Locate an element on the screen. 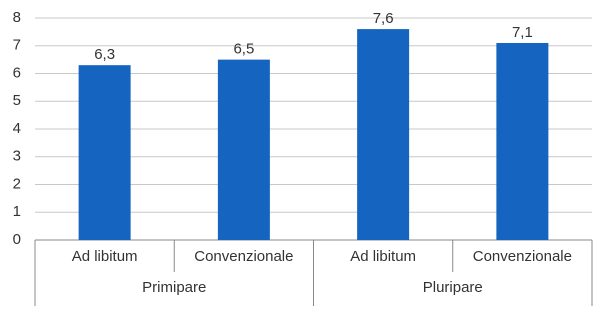  y-tick-label: 7 is located at coordinates (17, 45).